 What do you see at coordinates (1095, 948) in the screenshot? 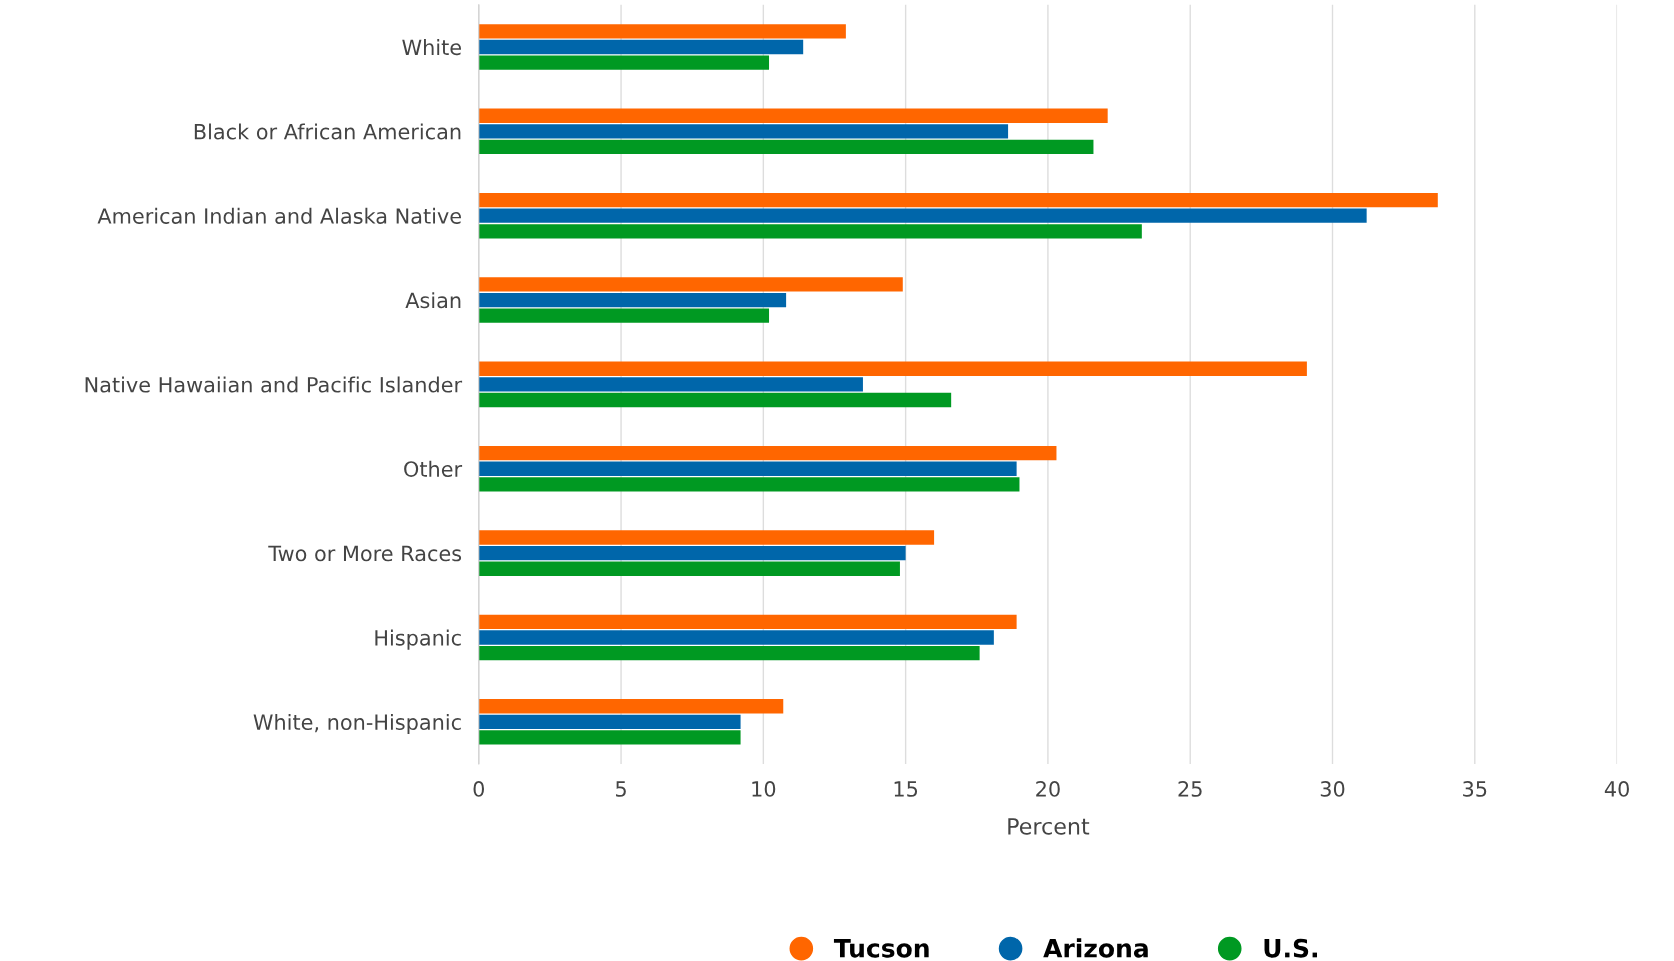
I see `legend-label: Arizona` at bounding box center [1095, 948].